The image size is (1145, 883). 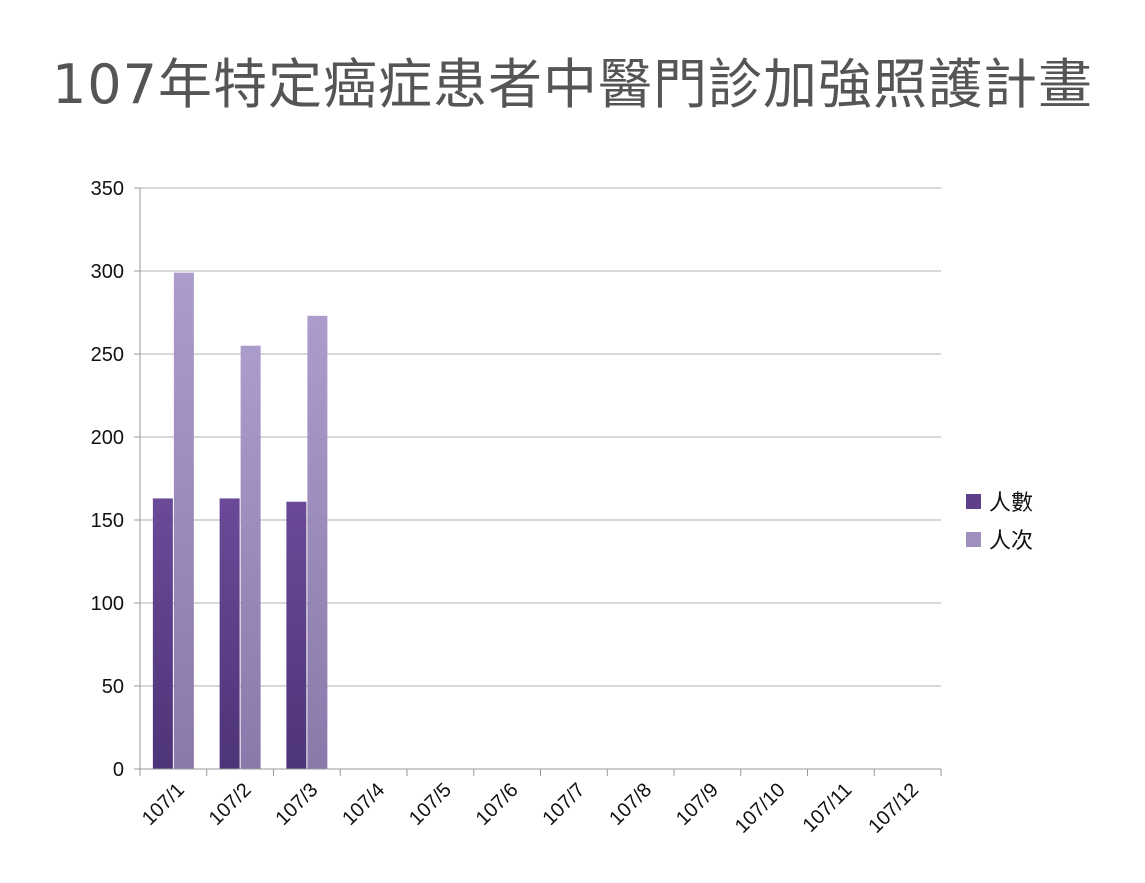 I want to click on x-tick-label: 107/9, so click(x=697, y=804).